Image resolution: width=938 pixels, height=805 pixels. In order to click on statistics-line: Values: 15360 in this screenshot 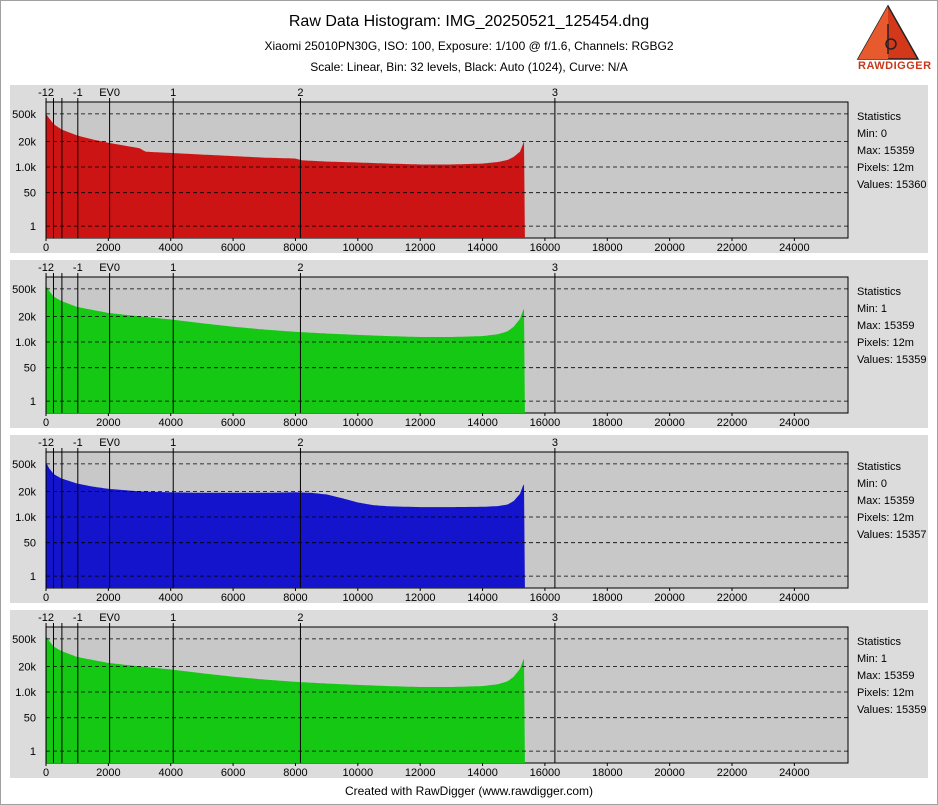, I will do `click(892, 185)`.